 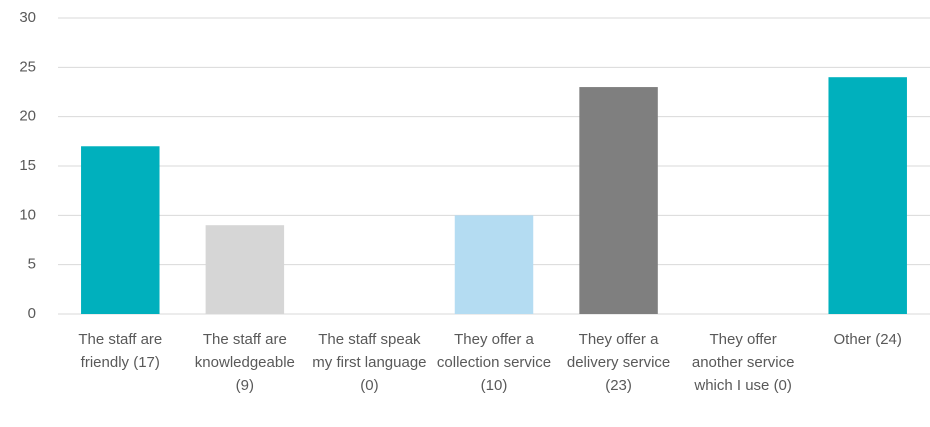 I want to click on y-tick-label: 15, so click(x=27, y=165).